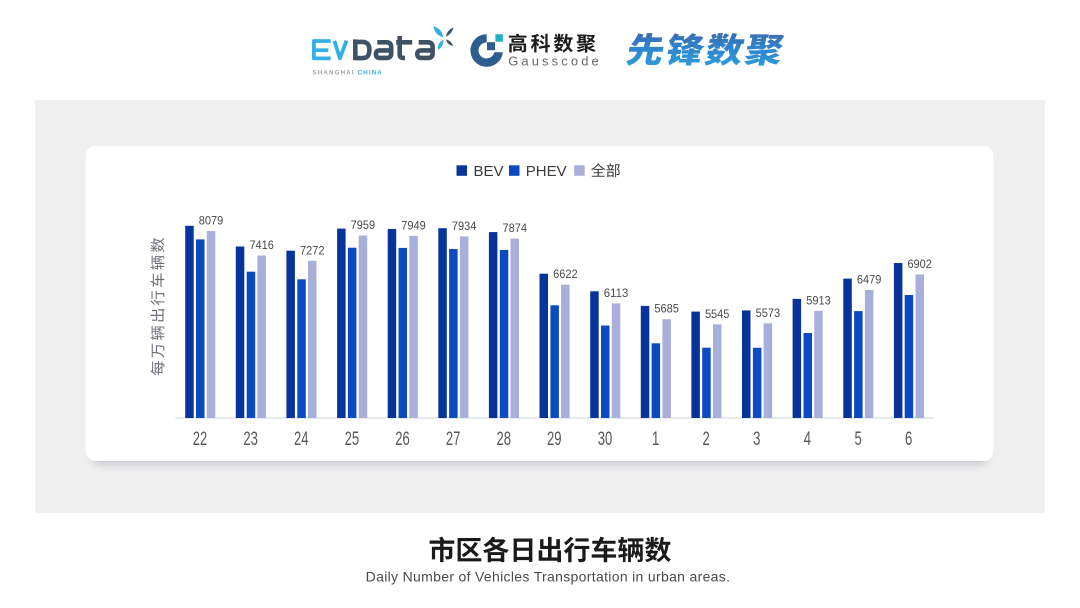  Describe the element at coordinates (565, 274) in the screenshot. I see `svg-text: 6622` at that location.